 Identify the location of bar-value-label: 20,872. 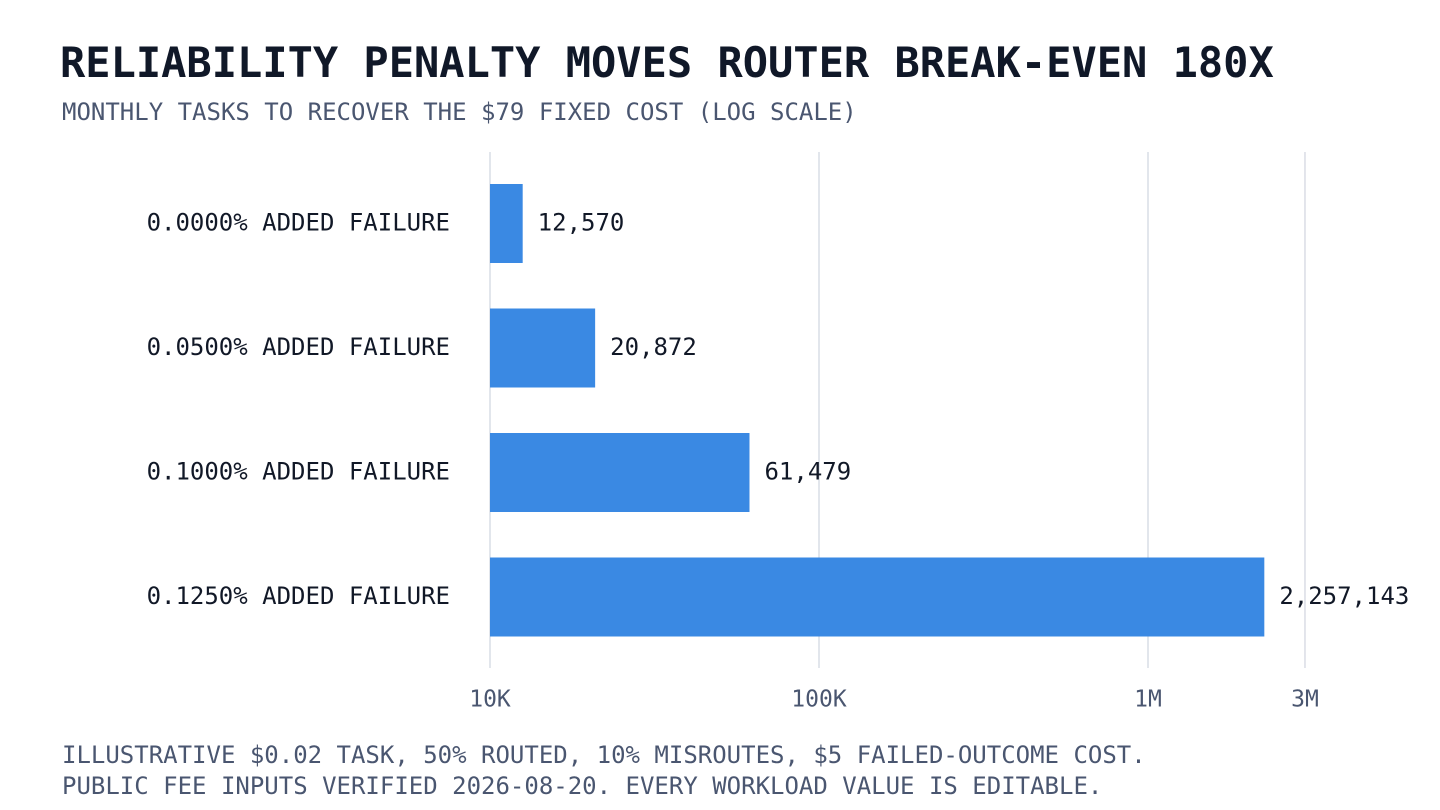
(653, 347).